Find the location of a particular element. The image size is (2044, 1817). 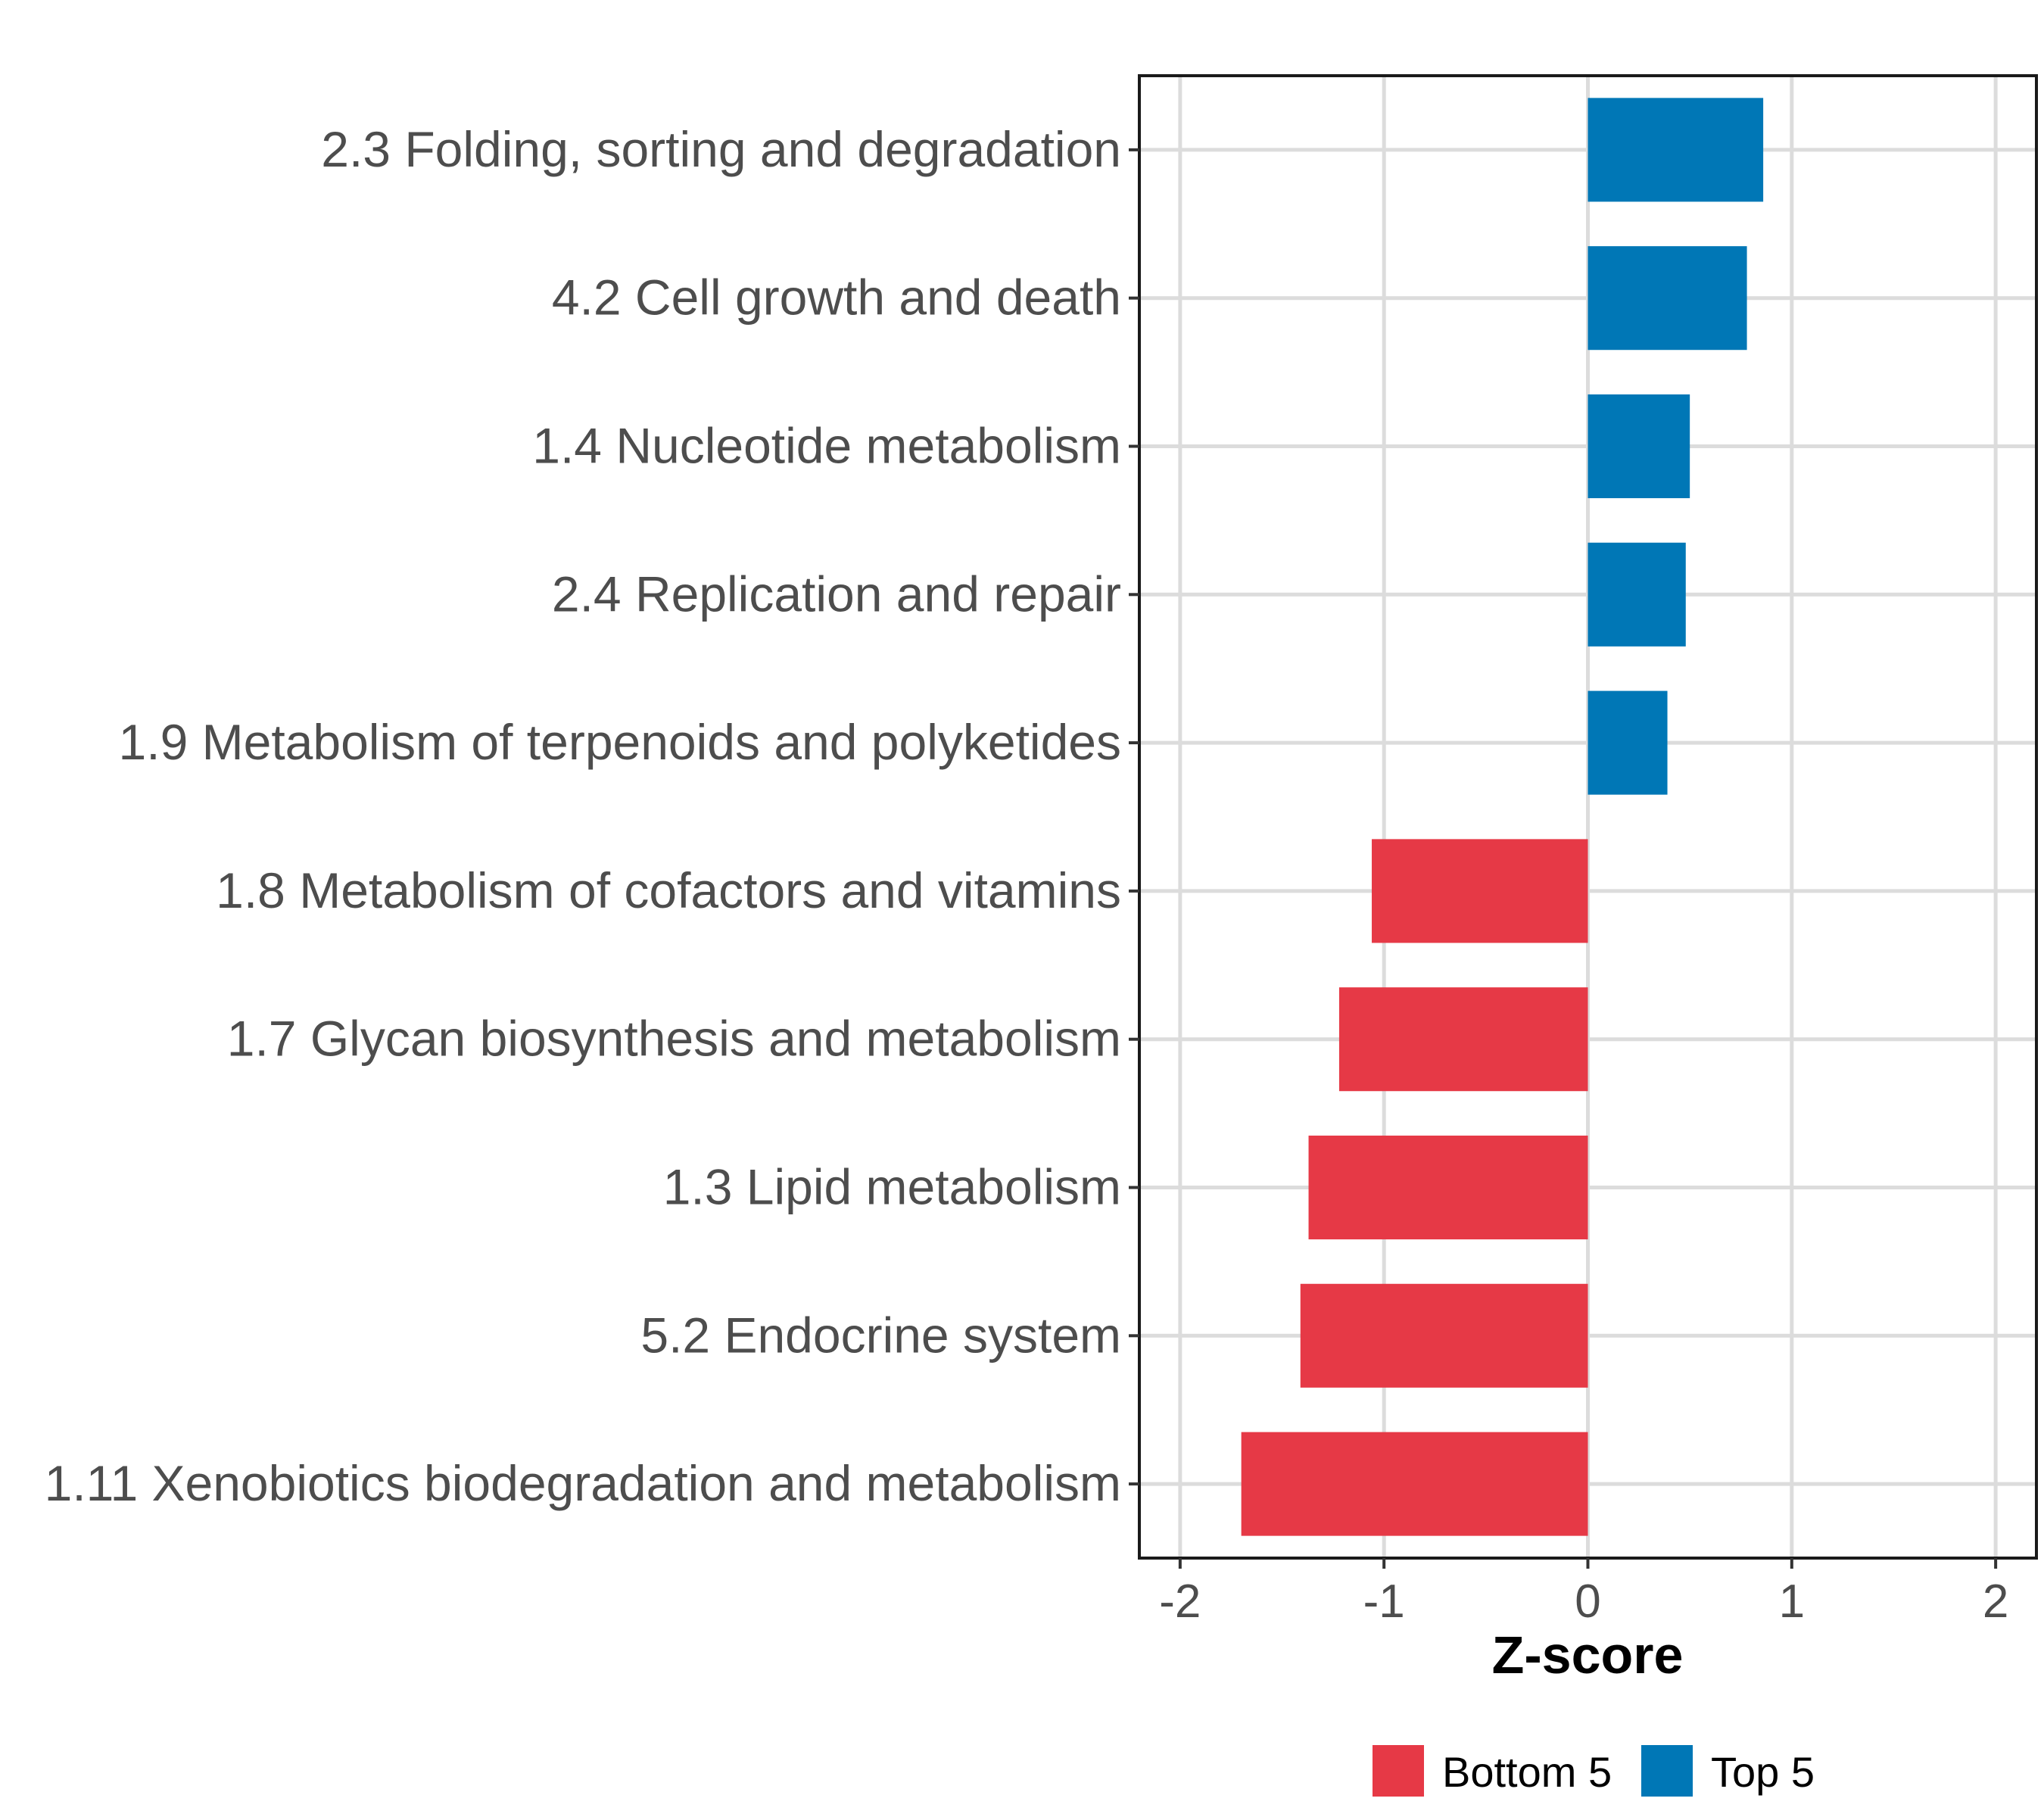

category-label: 1.3 Lipid metabolism is located at coordinates (892, 1187).